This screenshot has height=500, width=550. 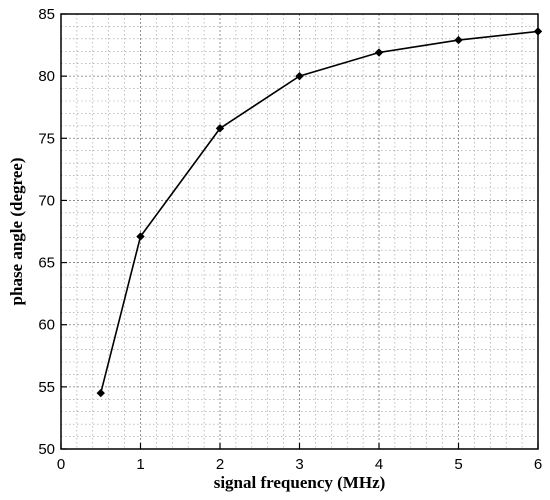 What do you see at coordinates (52, 232) in the screenshot?
I see `y-axis: 50 55 60 65 70 75 80 85` at bounding box center [52, 232].